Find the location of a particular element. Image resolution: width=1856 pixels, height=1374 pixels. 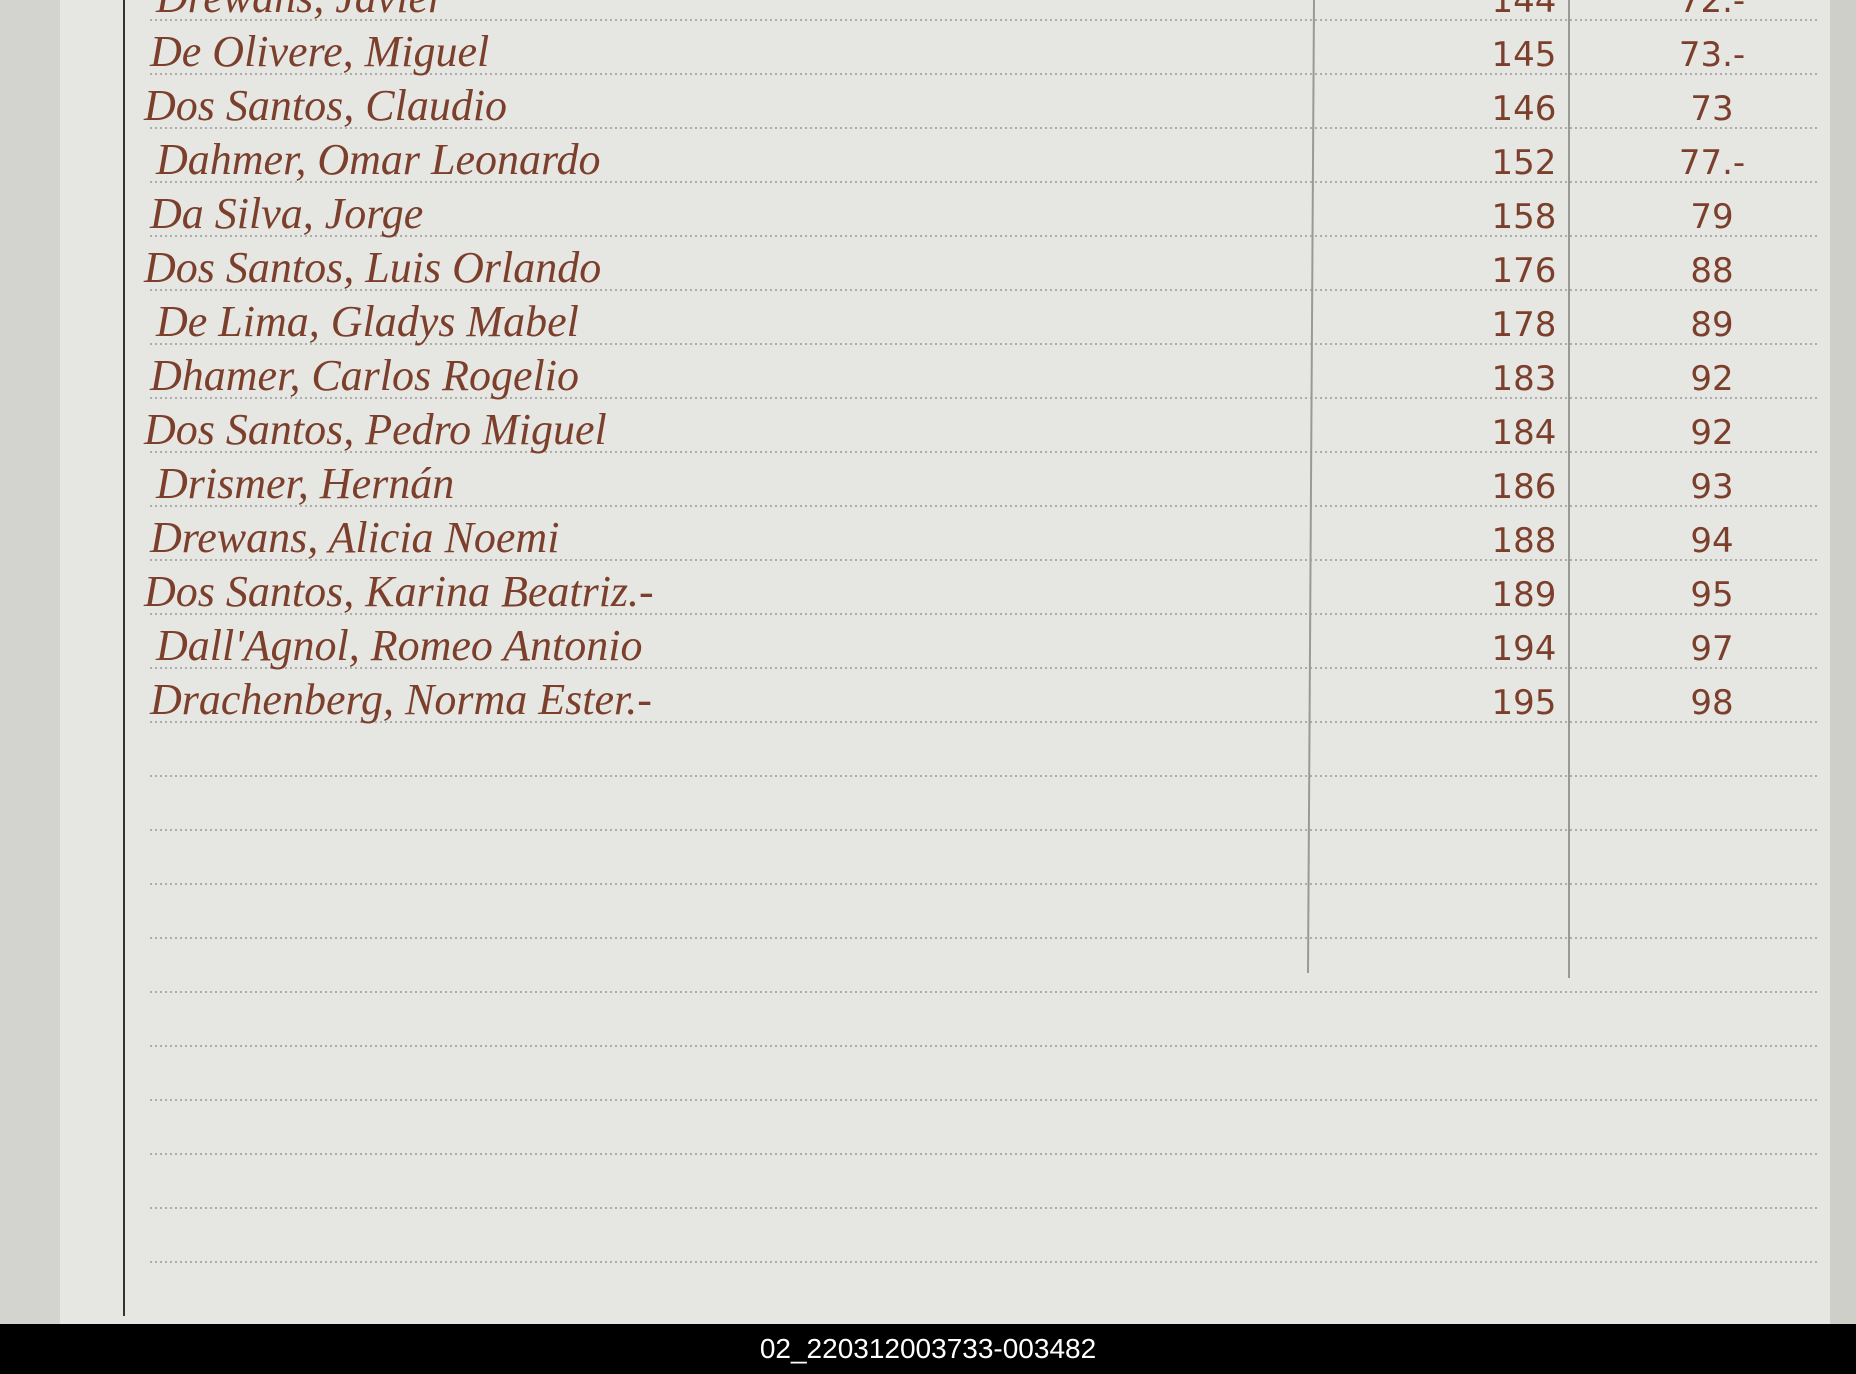

name: Dahmer, Omar Leonardo is located at coordinates (378, 159).